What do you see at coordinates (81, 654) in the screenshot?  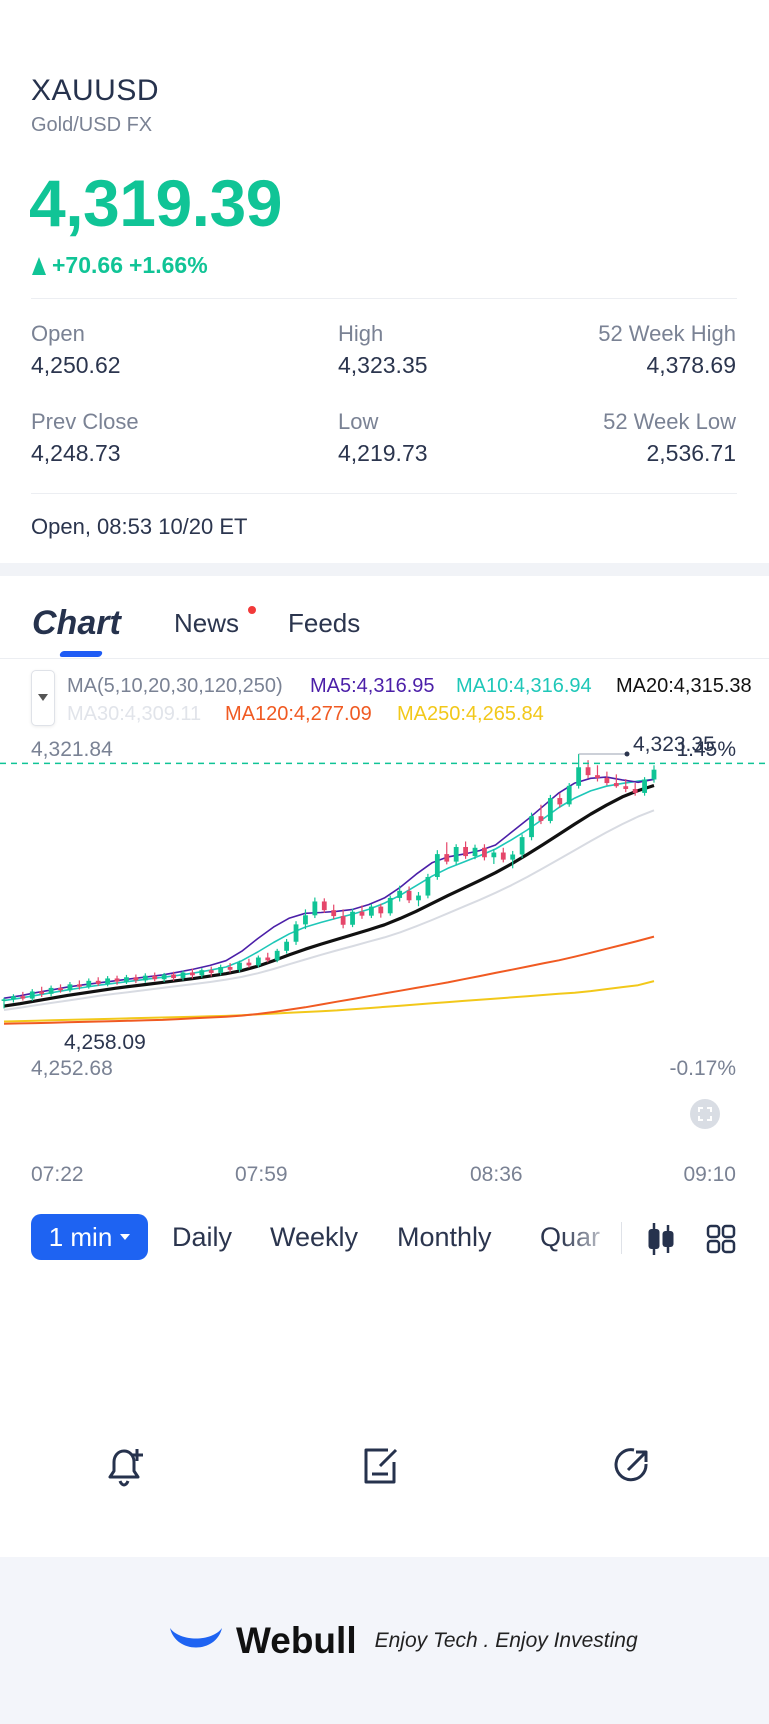 I see `active-tab-indicator` at bounding box center [81, 654].